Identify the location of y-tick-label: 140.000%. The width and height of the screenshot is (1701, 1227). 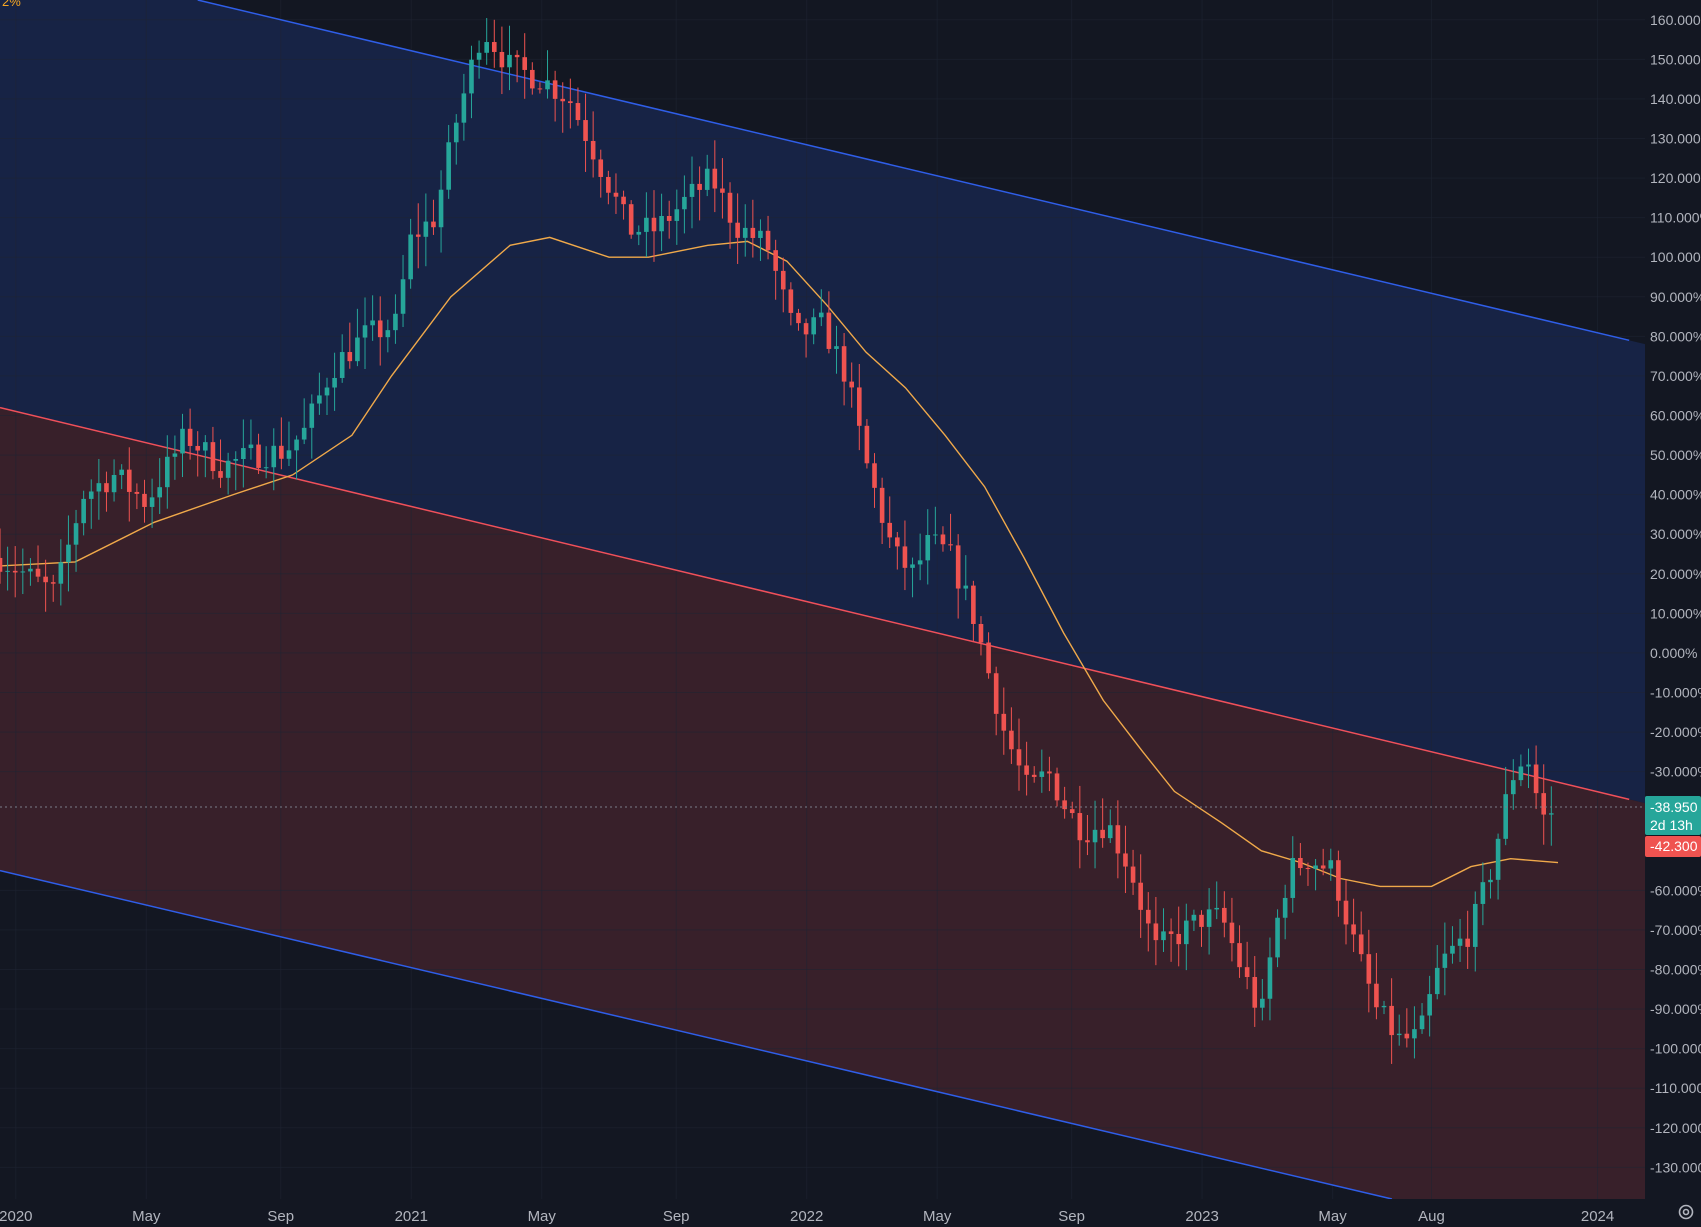
(1675, 99).